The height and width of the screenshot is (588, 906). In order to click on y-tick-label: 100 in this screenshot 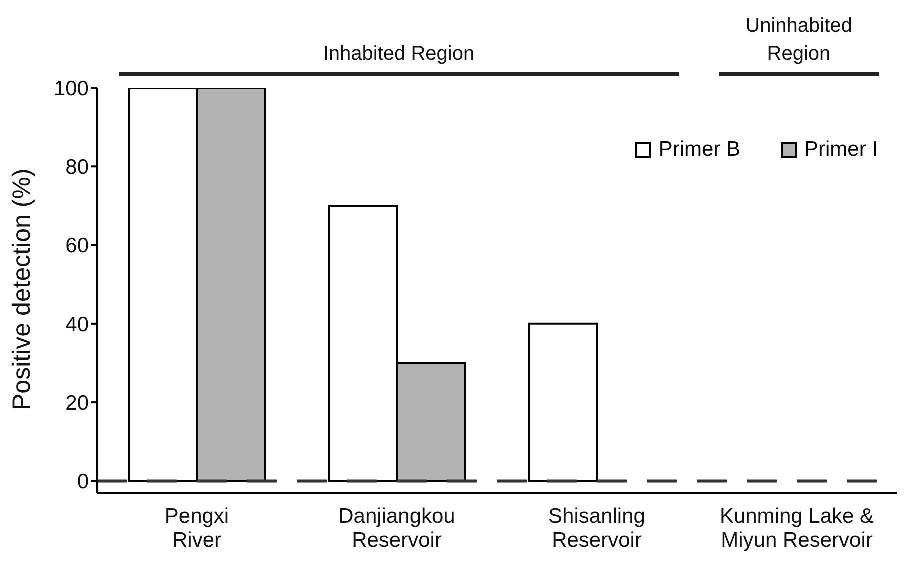, I will do `click(71, 88)`.